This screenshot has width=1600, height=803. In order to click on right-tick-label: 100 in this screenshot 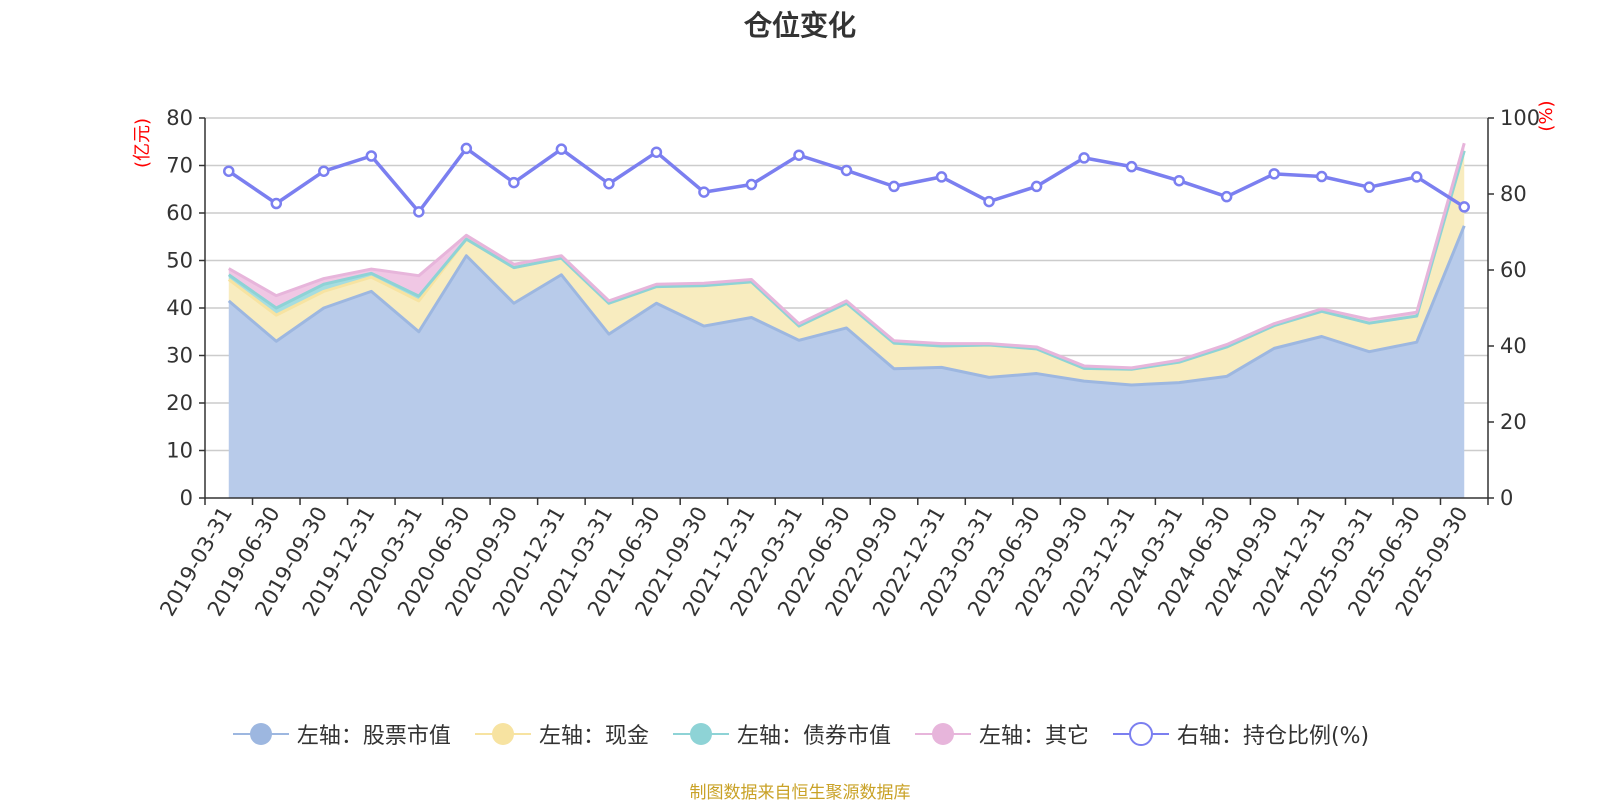, I will do `click(1520, 118)`.